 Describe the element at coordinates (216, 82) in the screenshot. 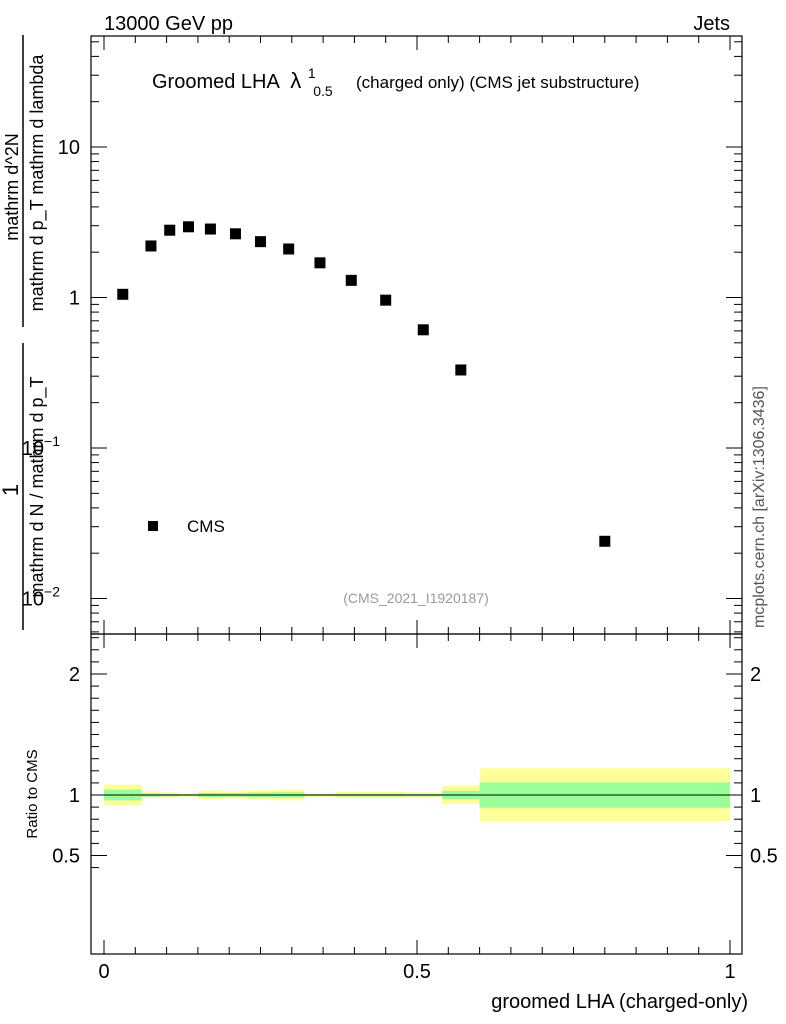

I see `title-main: Groomed LHA` at that location.